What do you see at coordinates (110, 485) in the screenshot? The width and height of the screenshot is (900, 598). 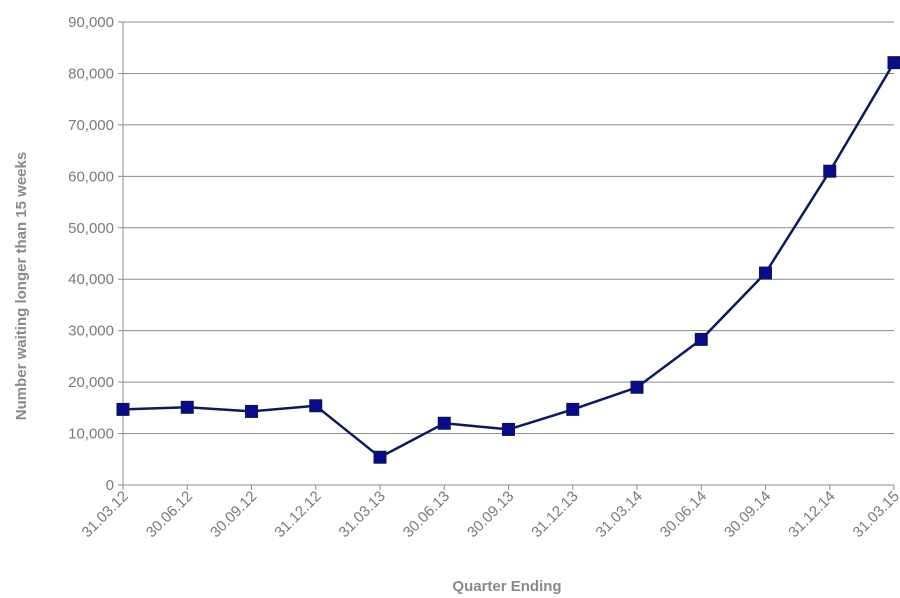 I see `y-tick-label: 0` at bounding box center [110, 485].